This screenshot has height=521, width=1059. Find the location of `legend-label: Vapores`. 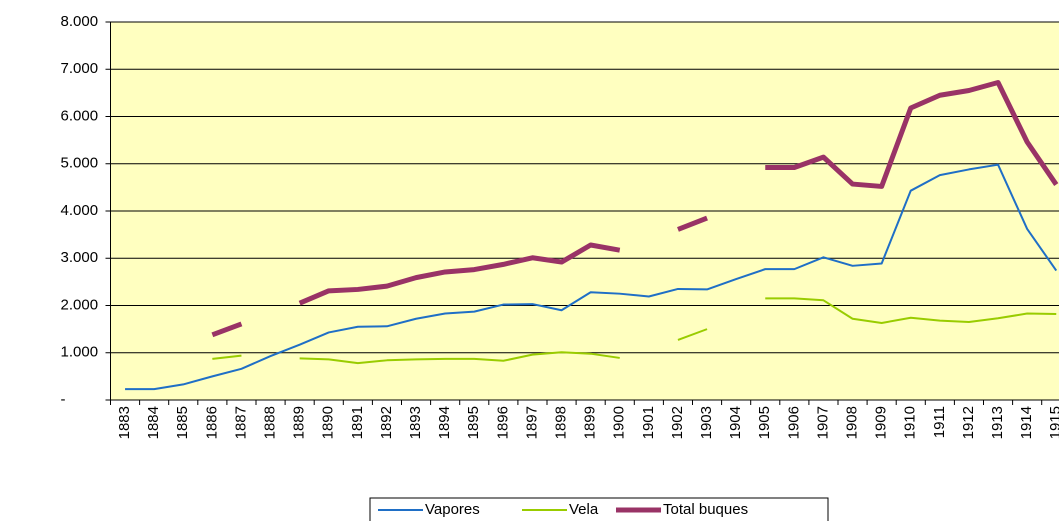

legend-label: Vapores is located at coordinates (452, 509).